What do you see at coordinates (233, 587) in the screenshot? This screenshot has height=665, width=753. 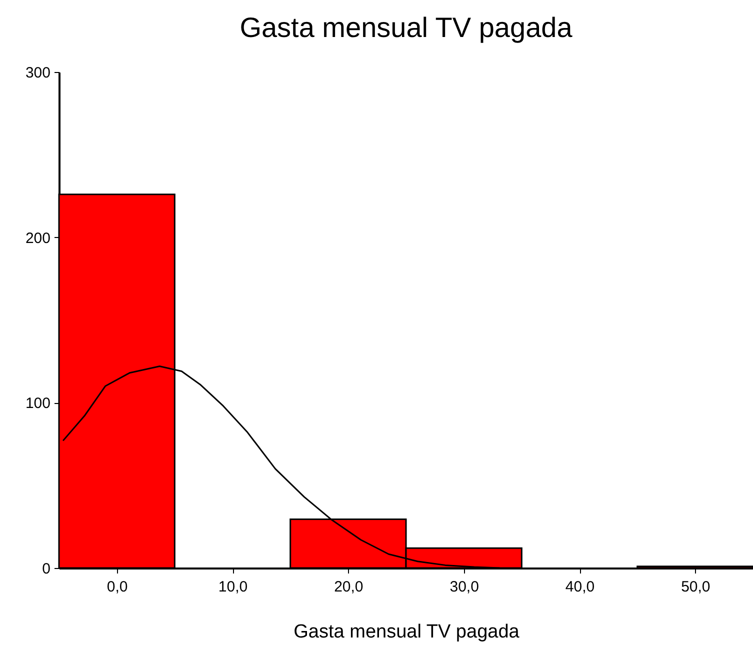 I see `x-tick-label: 10,0` at bounding box center [233, 587].